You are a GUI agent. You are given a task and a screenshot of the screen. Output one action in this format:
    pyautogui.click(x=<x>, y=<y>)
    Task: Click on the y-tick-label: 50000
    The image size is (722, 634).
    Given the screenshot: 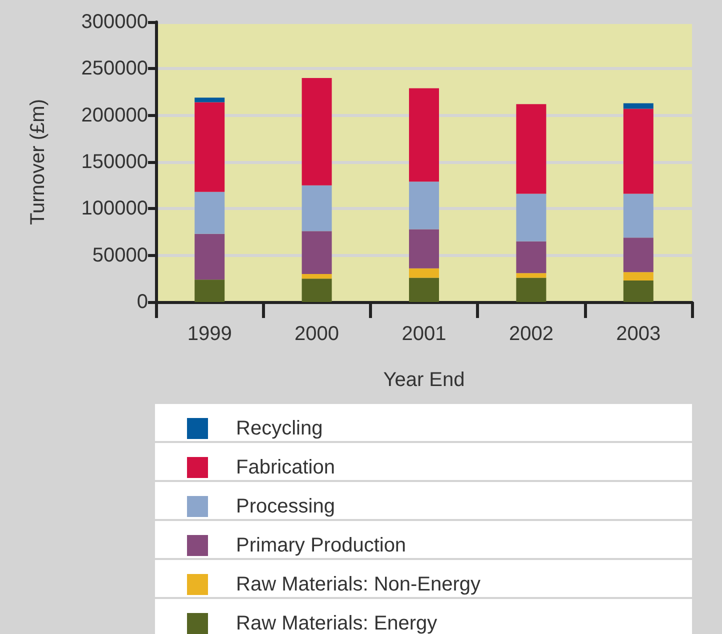 What is the action you would take?
    pyautogui.click(x=120, y=255)
    